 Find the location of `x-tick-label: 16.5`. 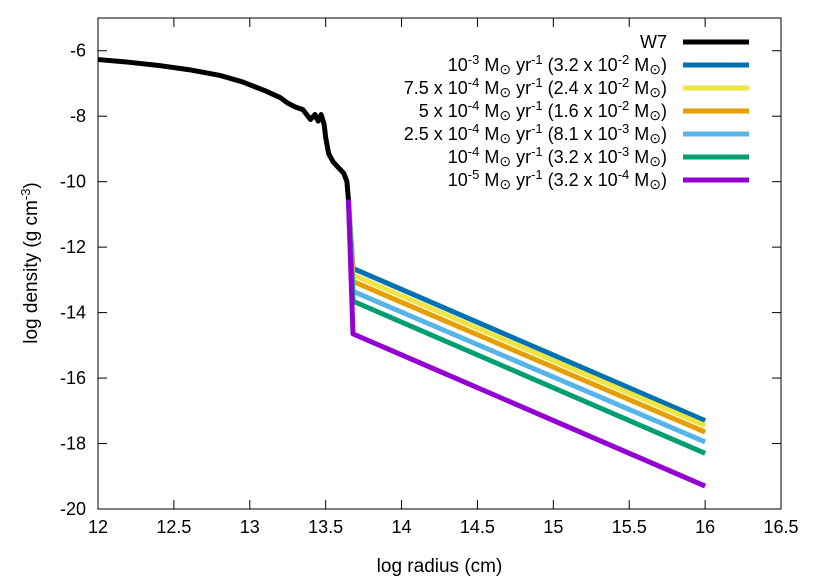

x-tick-label: 16.5 is located at coordinates (780, 527).